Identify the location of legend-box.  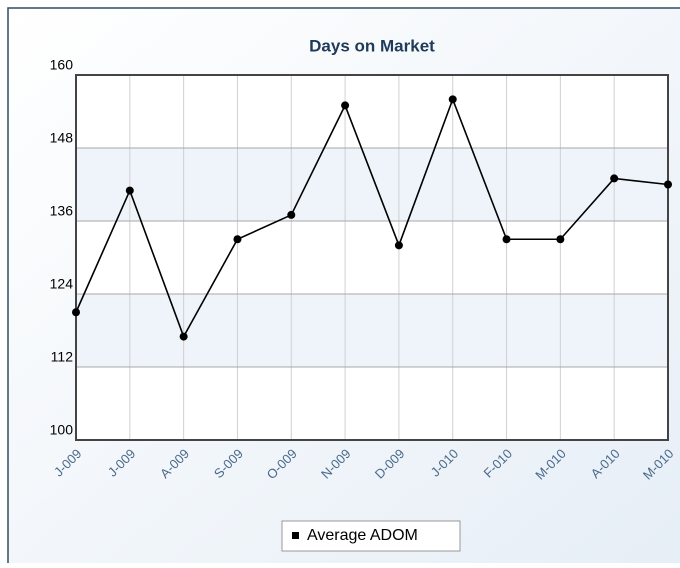
(371, 536).